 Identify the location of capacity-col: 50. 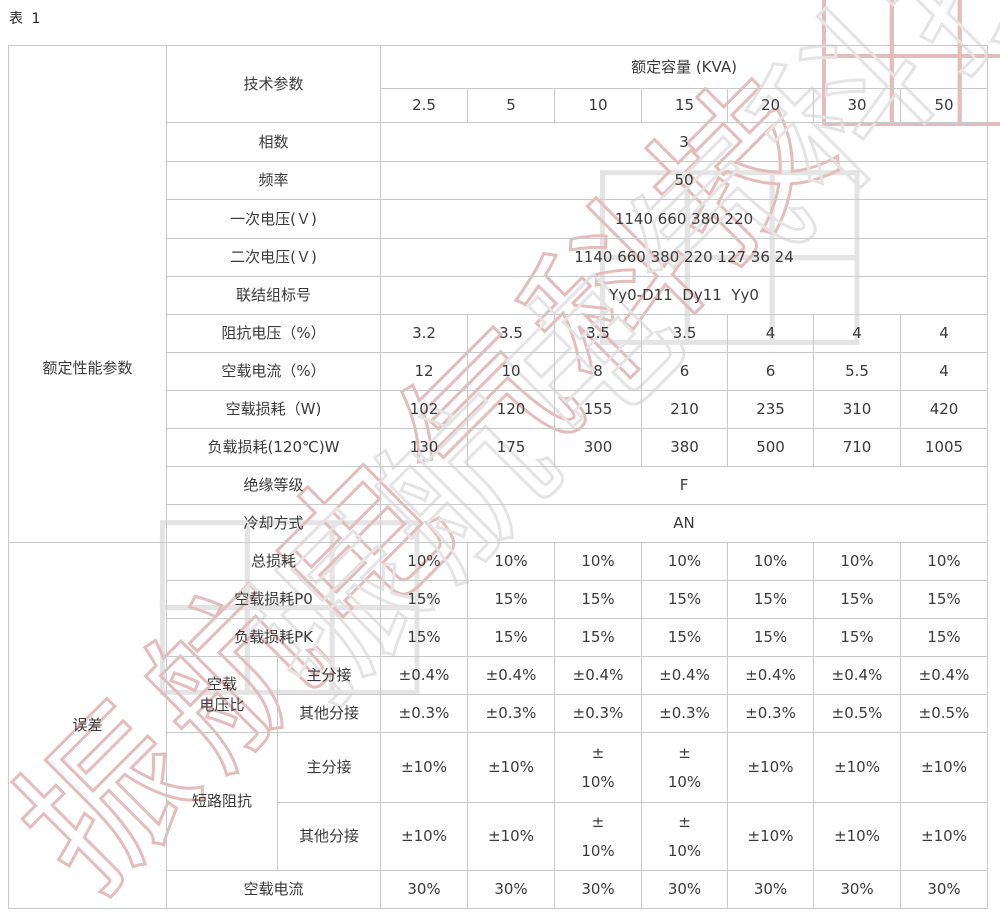
(944, 105).